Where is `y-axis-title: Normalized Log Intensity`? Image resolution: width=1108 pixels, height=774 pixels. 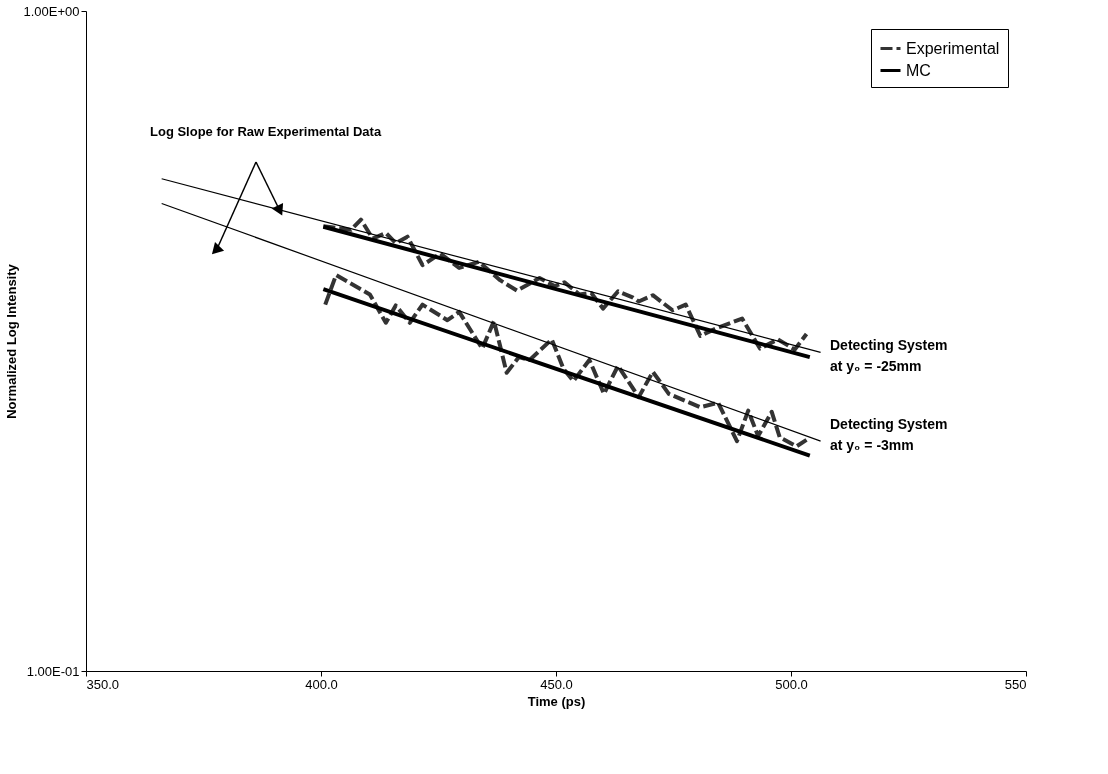 y-axis-title: Normalized Log Intensity is located at coordinates (12, 341).